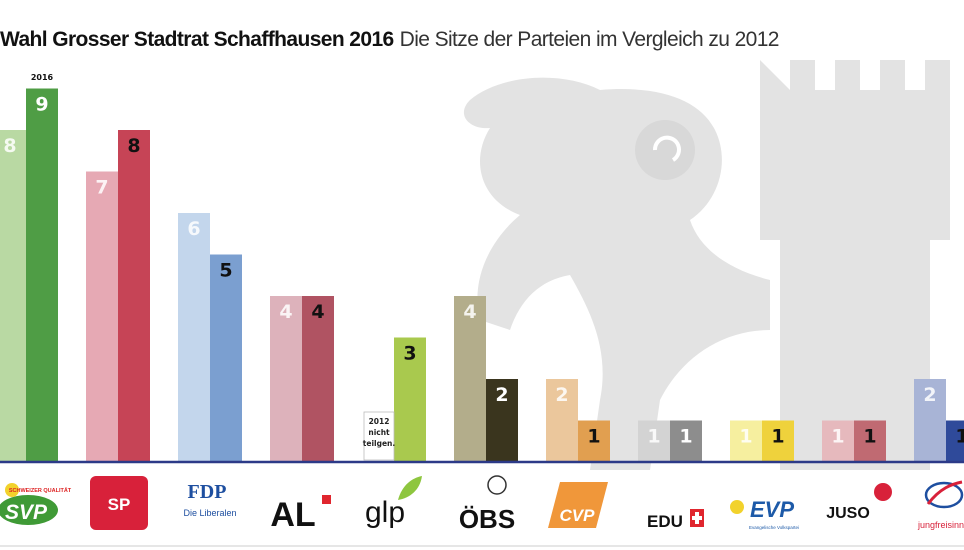 This screenshot has height=550, width=964. Describe the element at coordinates (774, 527) in the screenshot. I see `evp-logo-small: Evangelische Volkspartei` at that location.